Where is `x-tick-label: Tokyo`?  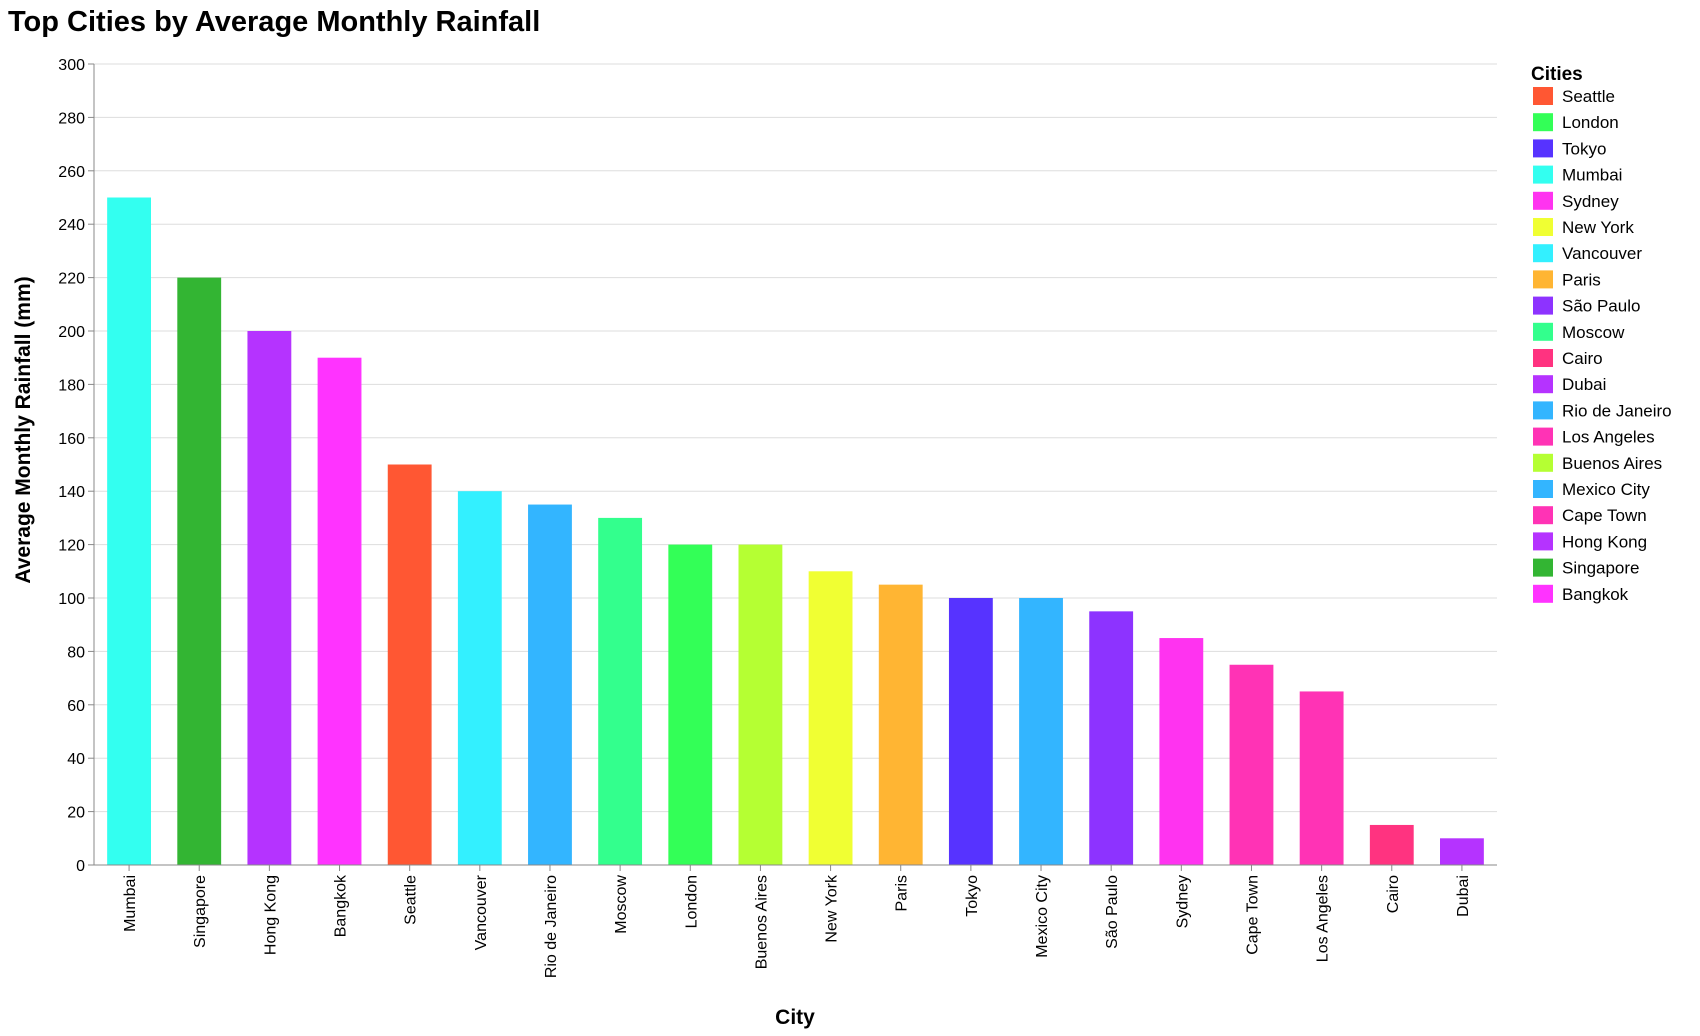
x-tick-label: Tokyo is located at coordinates (972, 896).